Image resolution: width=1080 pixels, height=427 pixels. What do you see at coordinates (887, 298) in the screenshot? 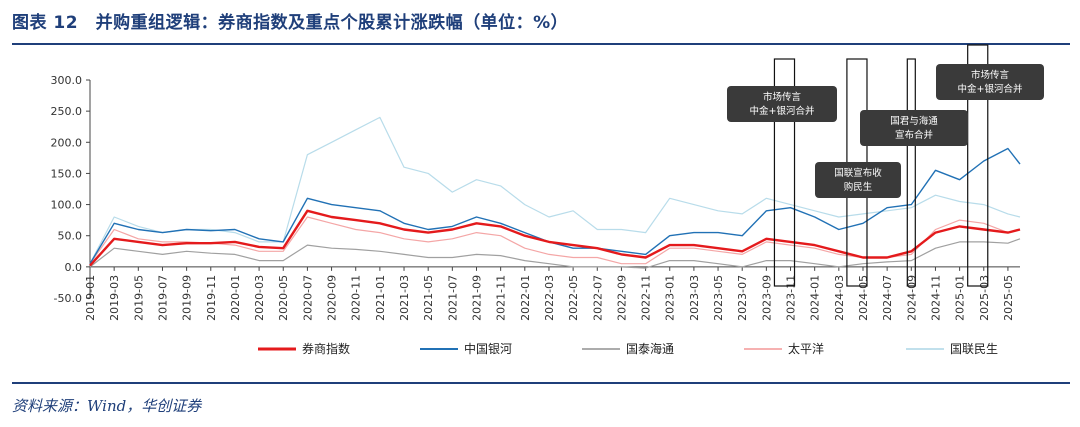
I see `x-tick-label: 2024-07` at bounding box center [887, 298].